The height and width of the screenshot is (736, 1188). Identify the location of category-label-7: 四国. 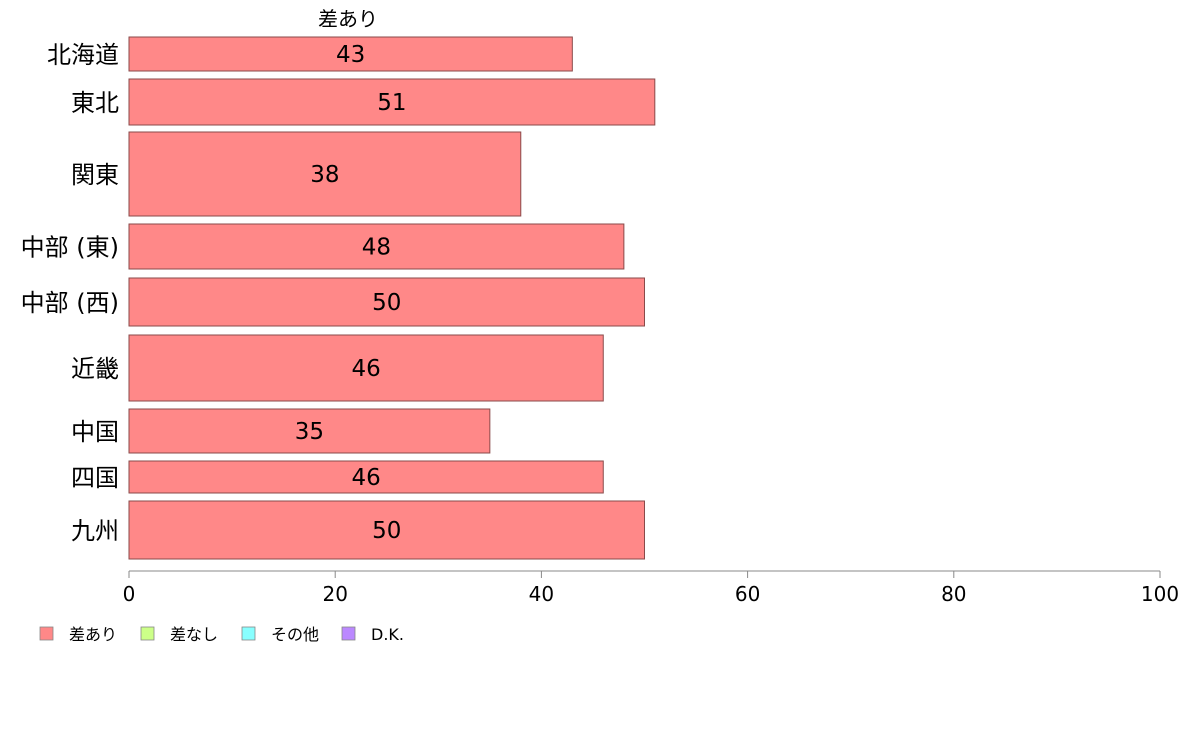
(95, 478).